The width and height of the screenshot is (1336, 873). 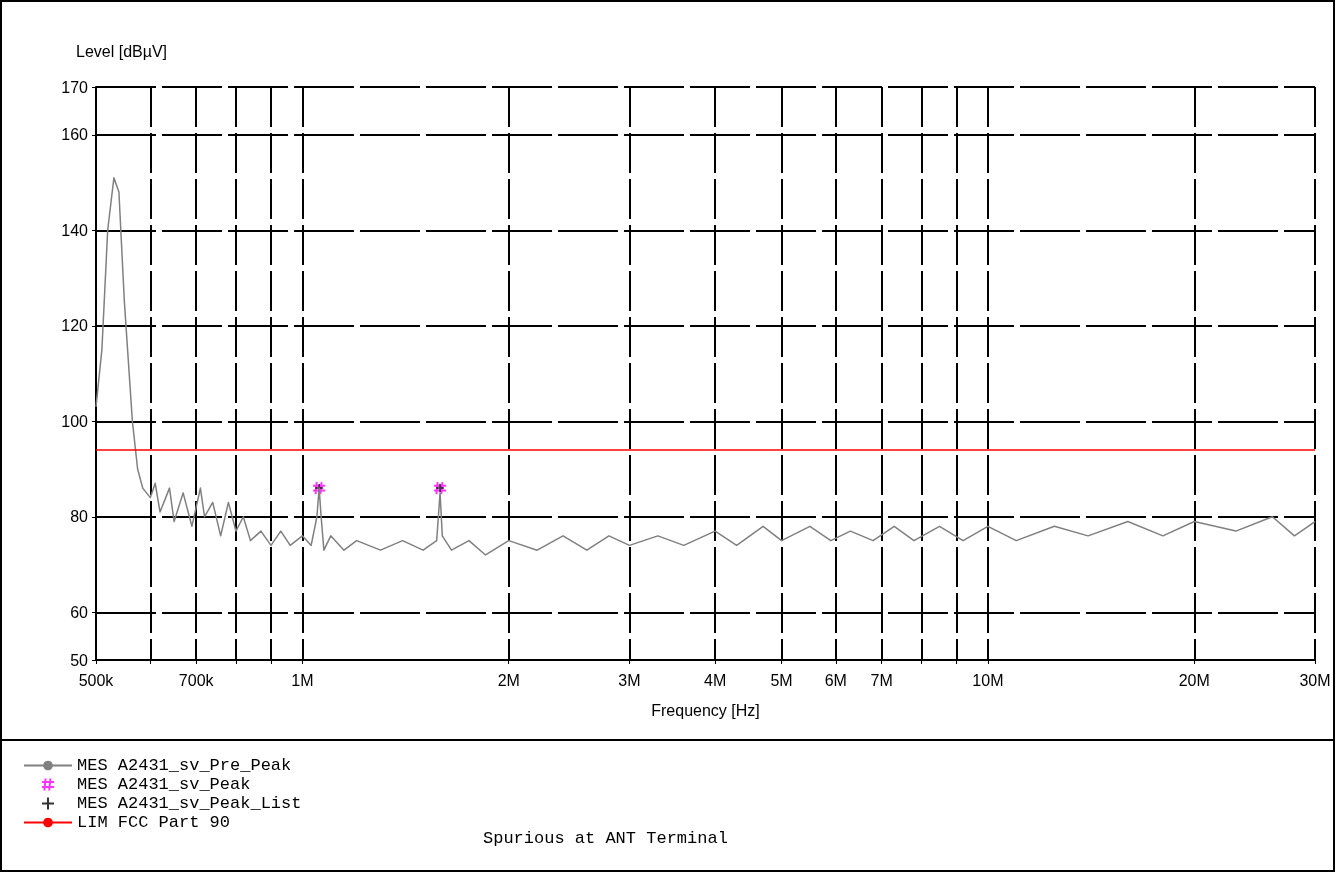 What do you see at coordinates (605, 838) in the screenshot?
I see `text: Spurious at ANT Terminal` at bounding box center [605, 838].